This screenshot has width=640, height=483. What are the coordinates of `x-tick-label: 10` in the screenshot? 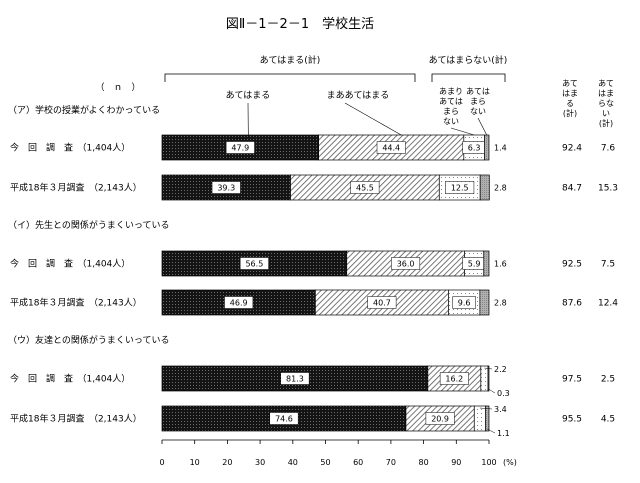 It's located at (195, 462).